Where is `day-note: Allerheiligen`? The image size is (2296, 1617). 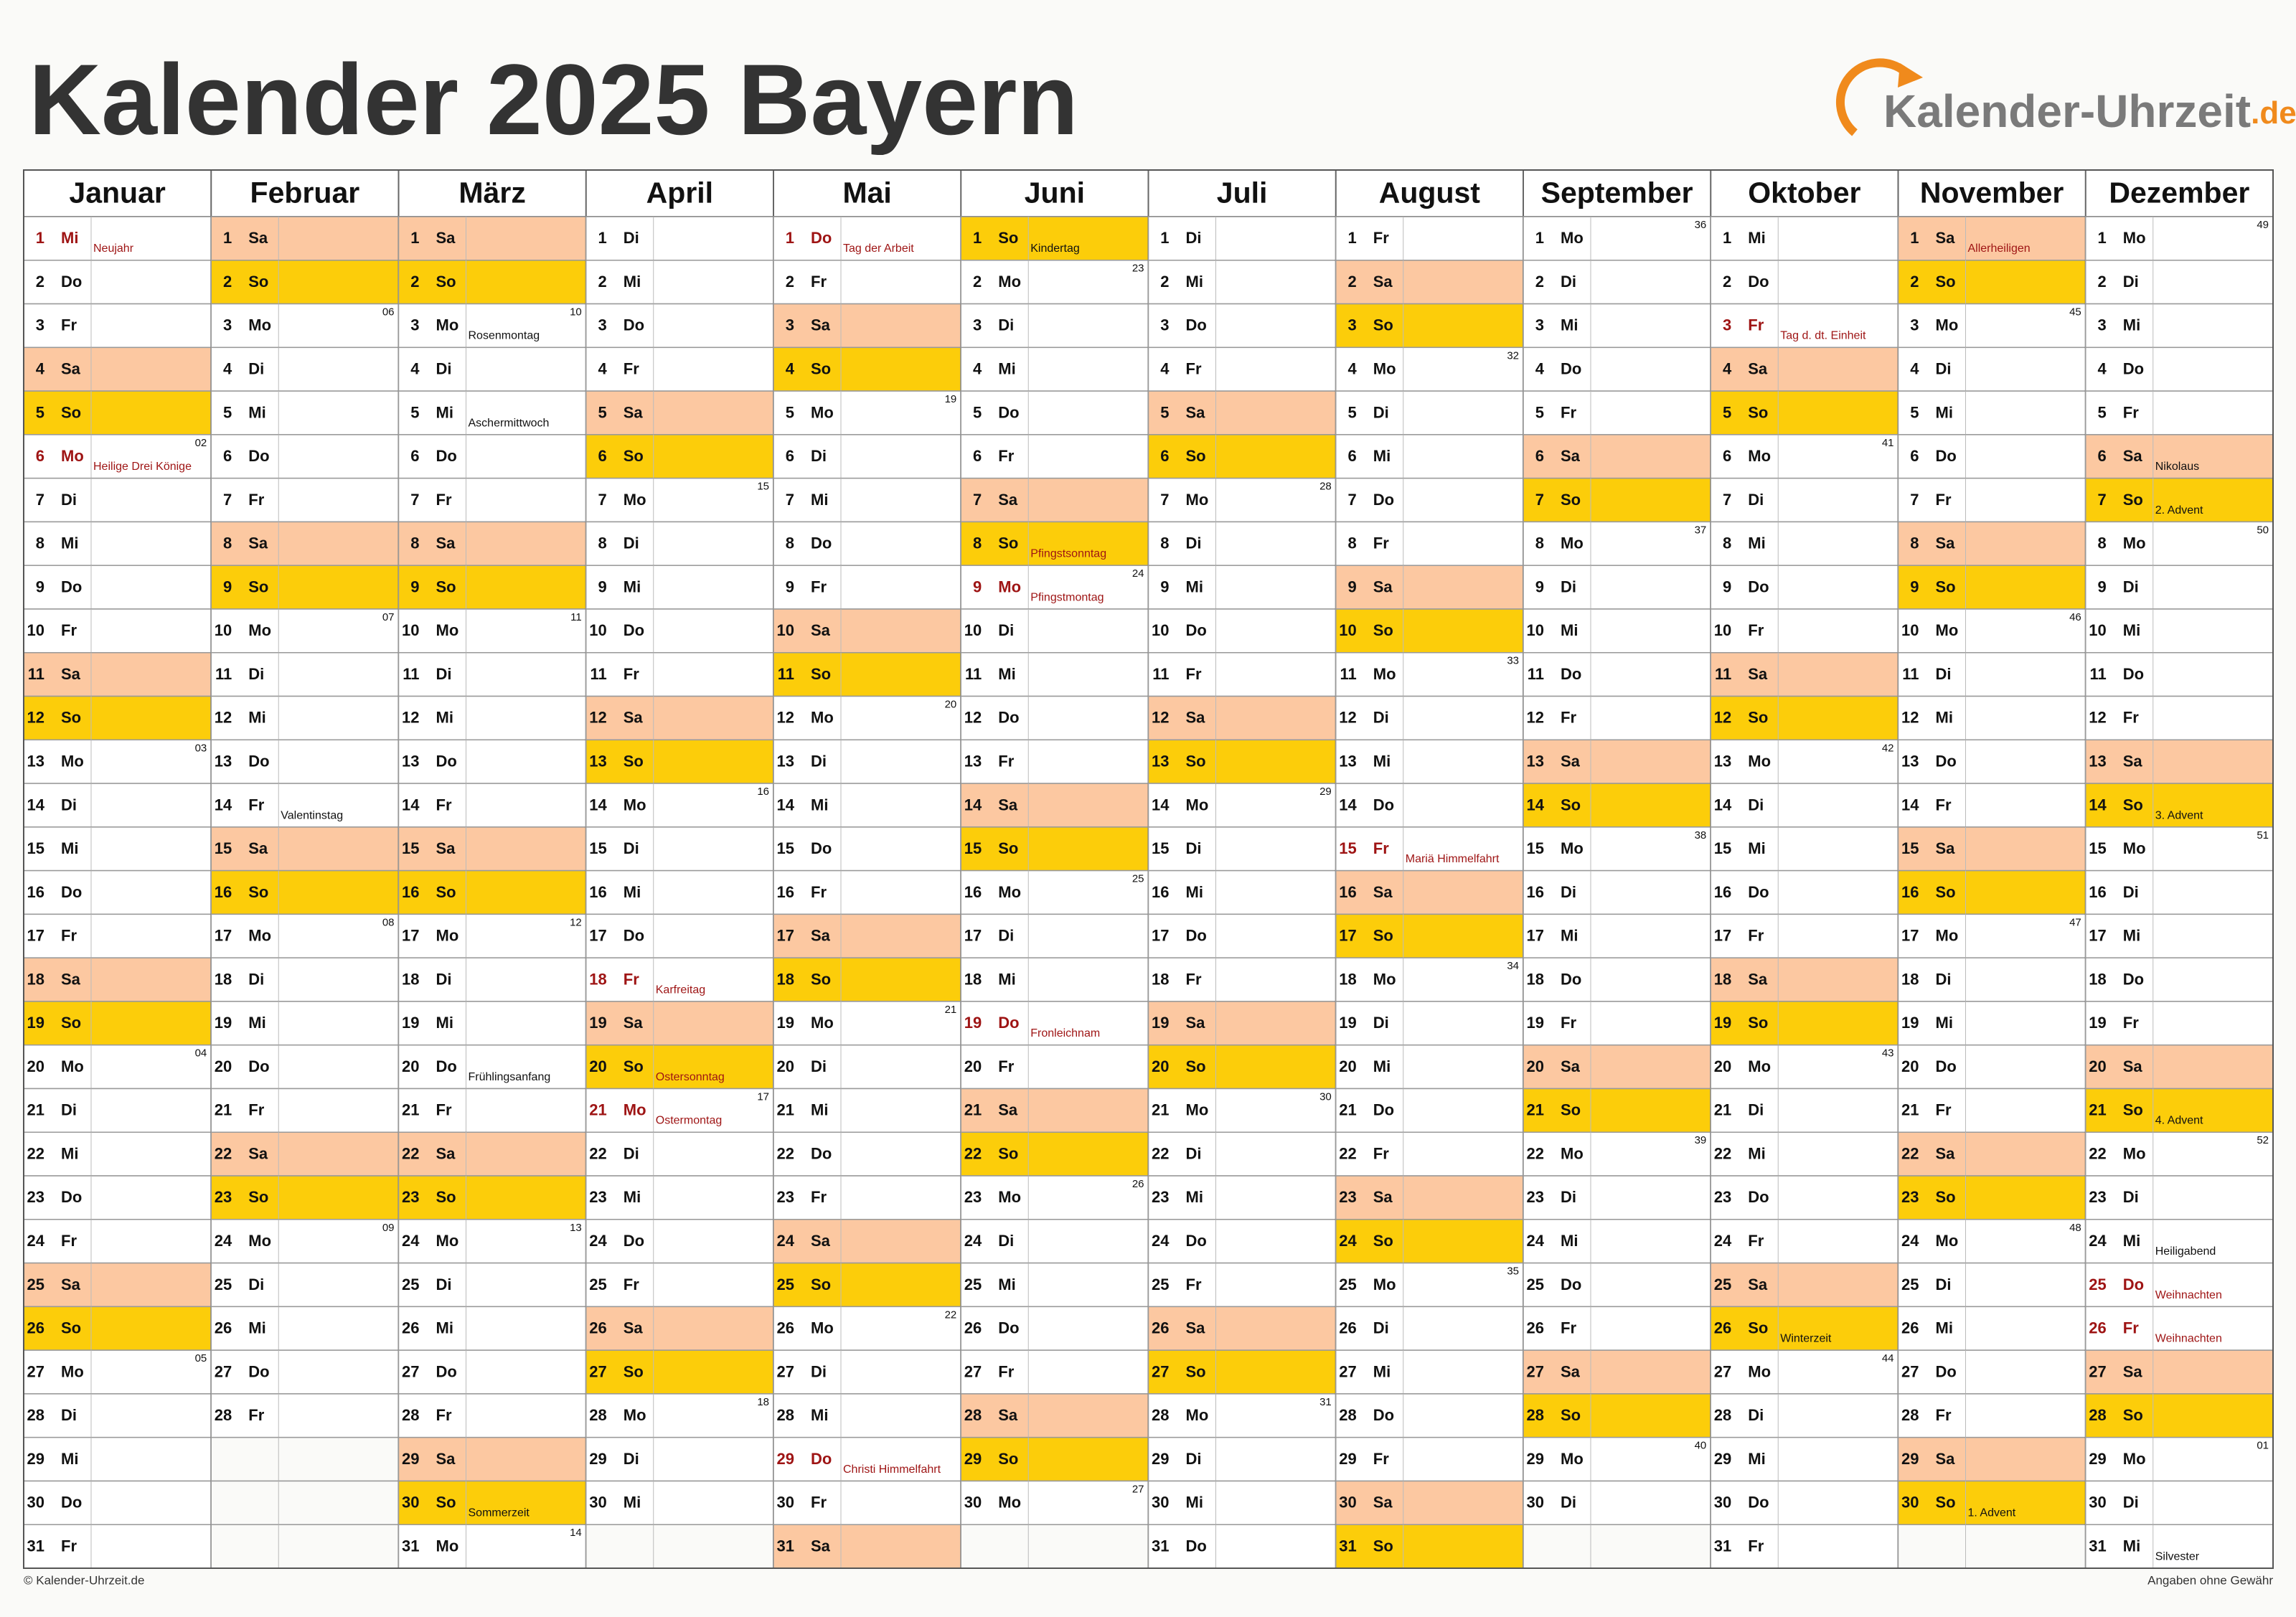 day-note: Allerheiligen is located at coordinates (2000, 249).